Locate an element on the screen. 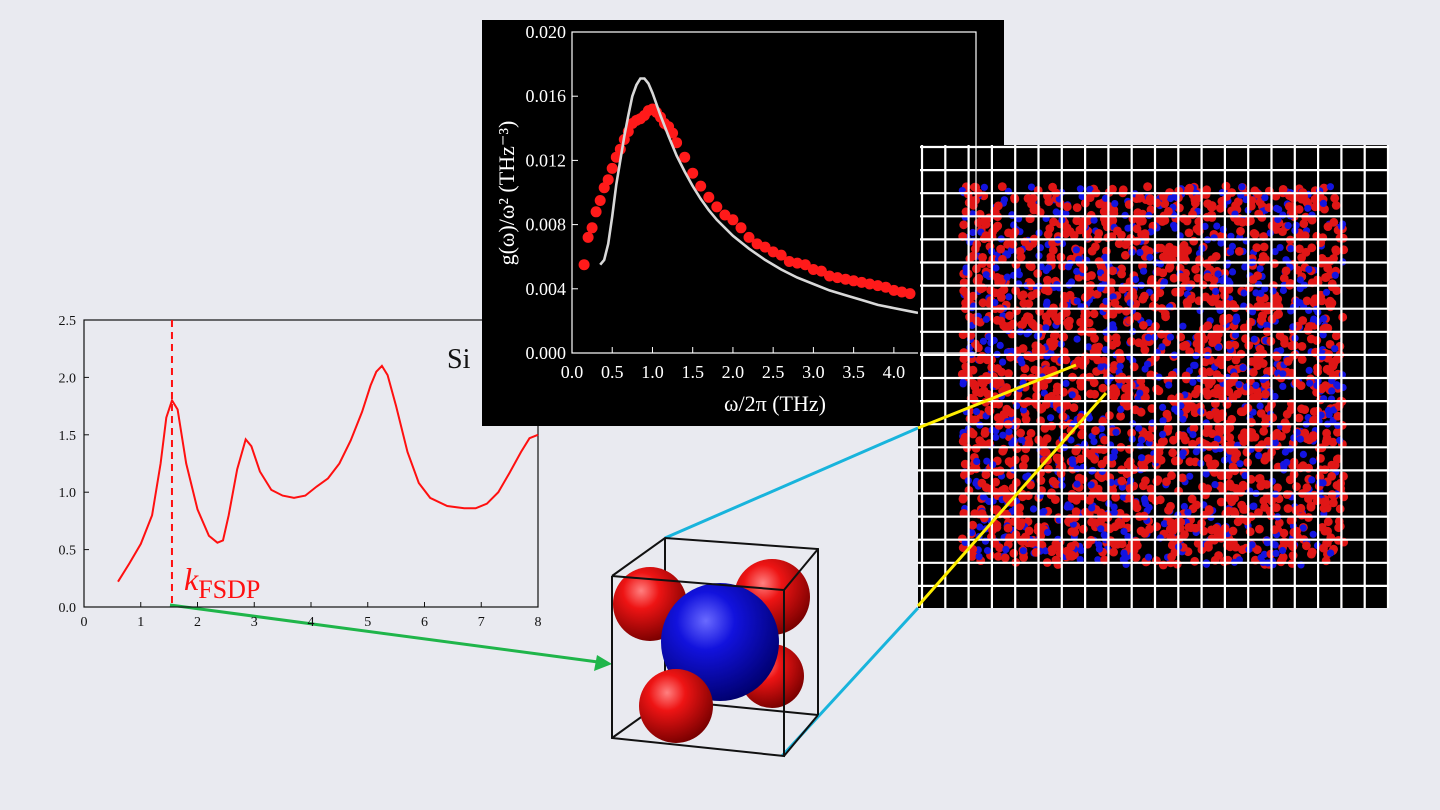 The height and width of the screenshot is (810, 1440). sq-y-tick-label: 0.5 is located at coordinates (68, 551).